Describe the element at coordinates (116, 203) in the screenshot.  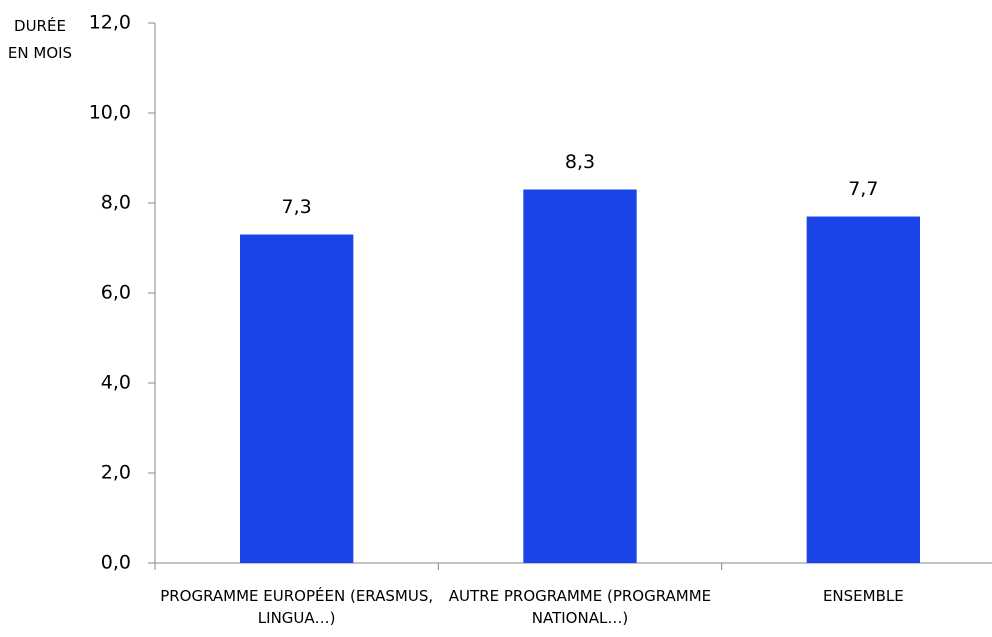
I see `y-tick-label: 8,0` at that location.